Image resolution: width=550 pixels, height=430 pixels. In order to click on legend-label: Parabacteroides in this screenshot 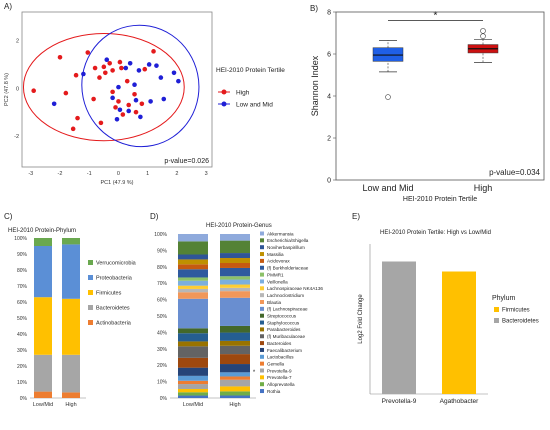, I will do `click(284, 329)`.